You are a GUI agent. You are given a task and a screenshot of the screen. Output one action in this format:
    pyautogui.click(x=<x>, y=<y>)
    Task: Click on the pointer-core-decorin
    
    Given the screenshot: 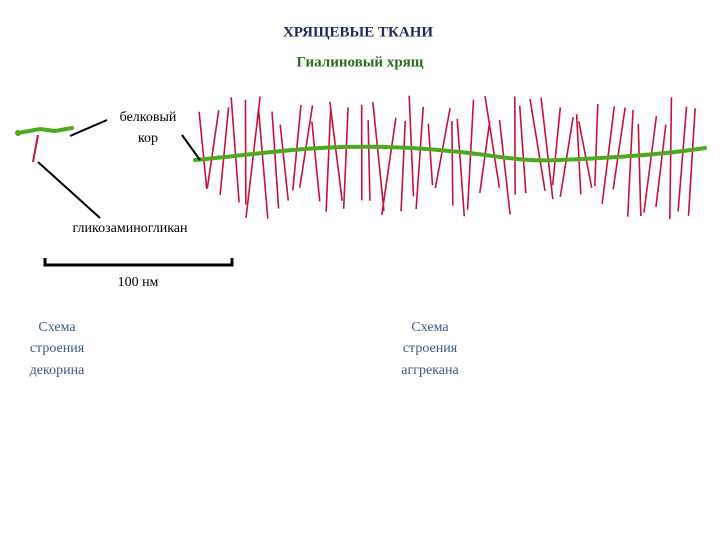 What is the action you would take?
    pyautogui.click(x=88, y=128)
    